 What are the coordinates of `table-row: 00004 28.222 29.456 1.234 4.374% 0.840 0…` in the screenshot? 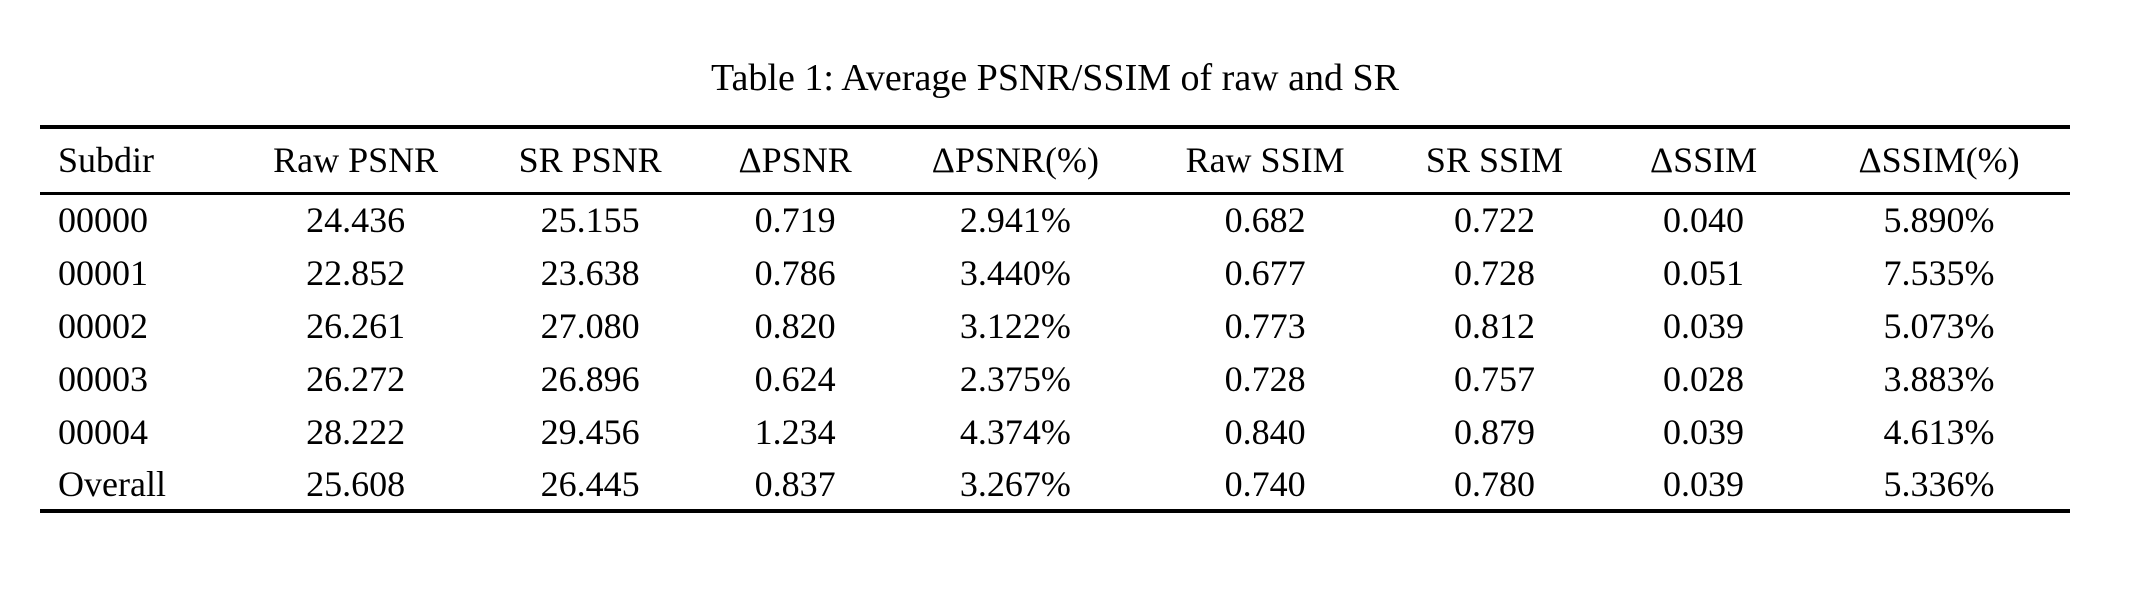 It's located at (1055, 431).